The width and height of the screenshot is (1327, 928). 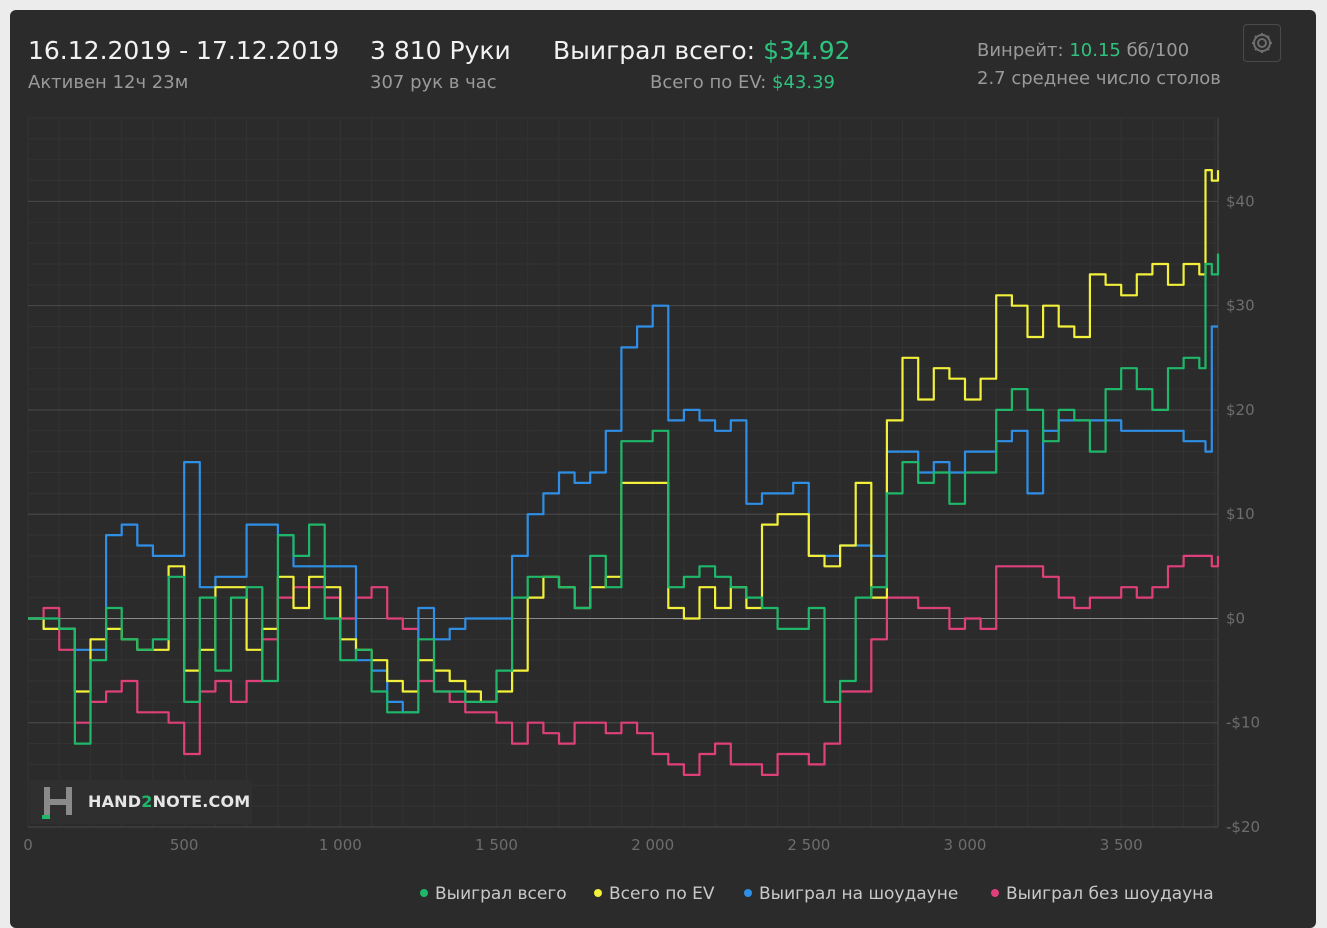 I want to click on logo-text-a: HAND, so click(x=115, y=801).